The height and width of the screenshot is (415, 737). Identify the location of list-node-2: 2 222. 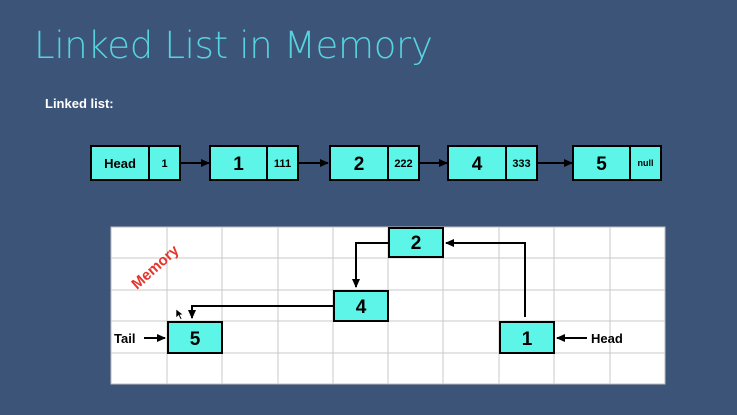
(374, 163).